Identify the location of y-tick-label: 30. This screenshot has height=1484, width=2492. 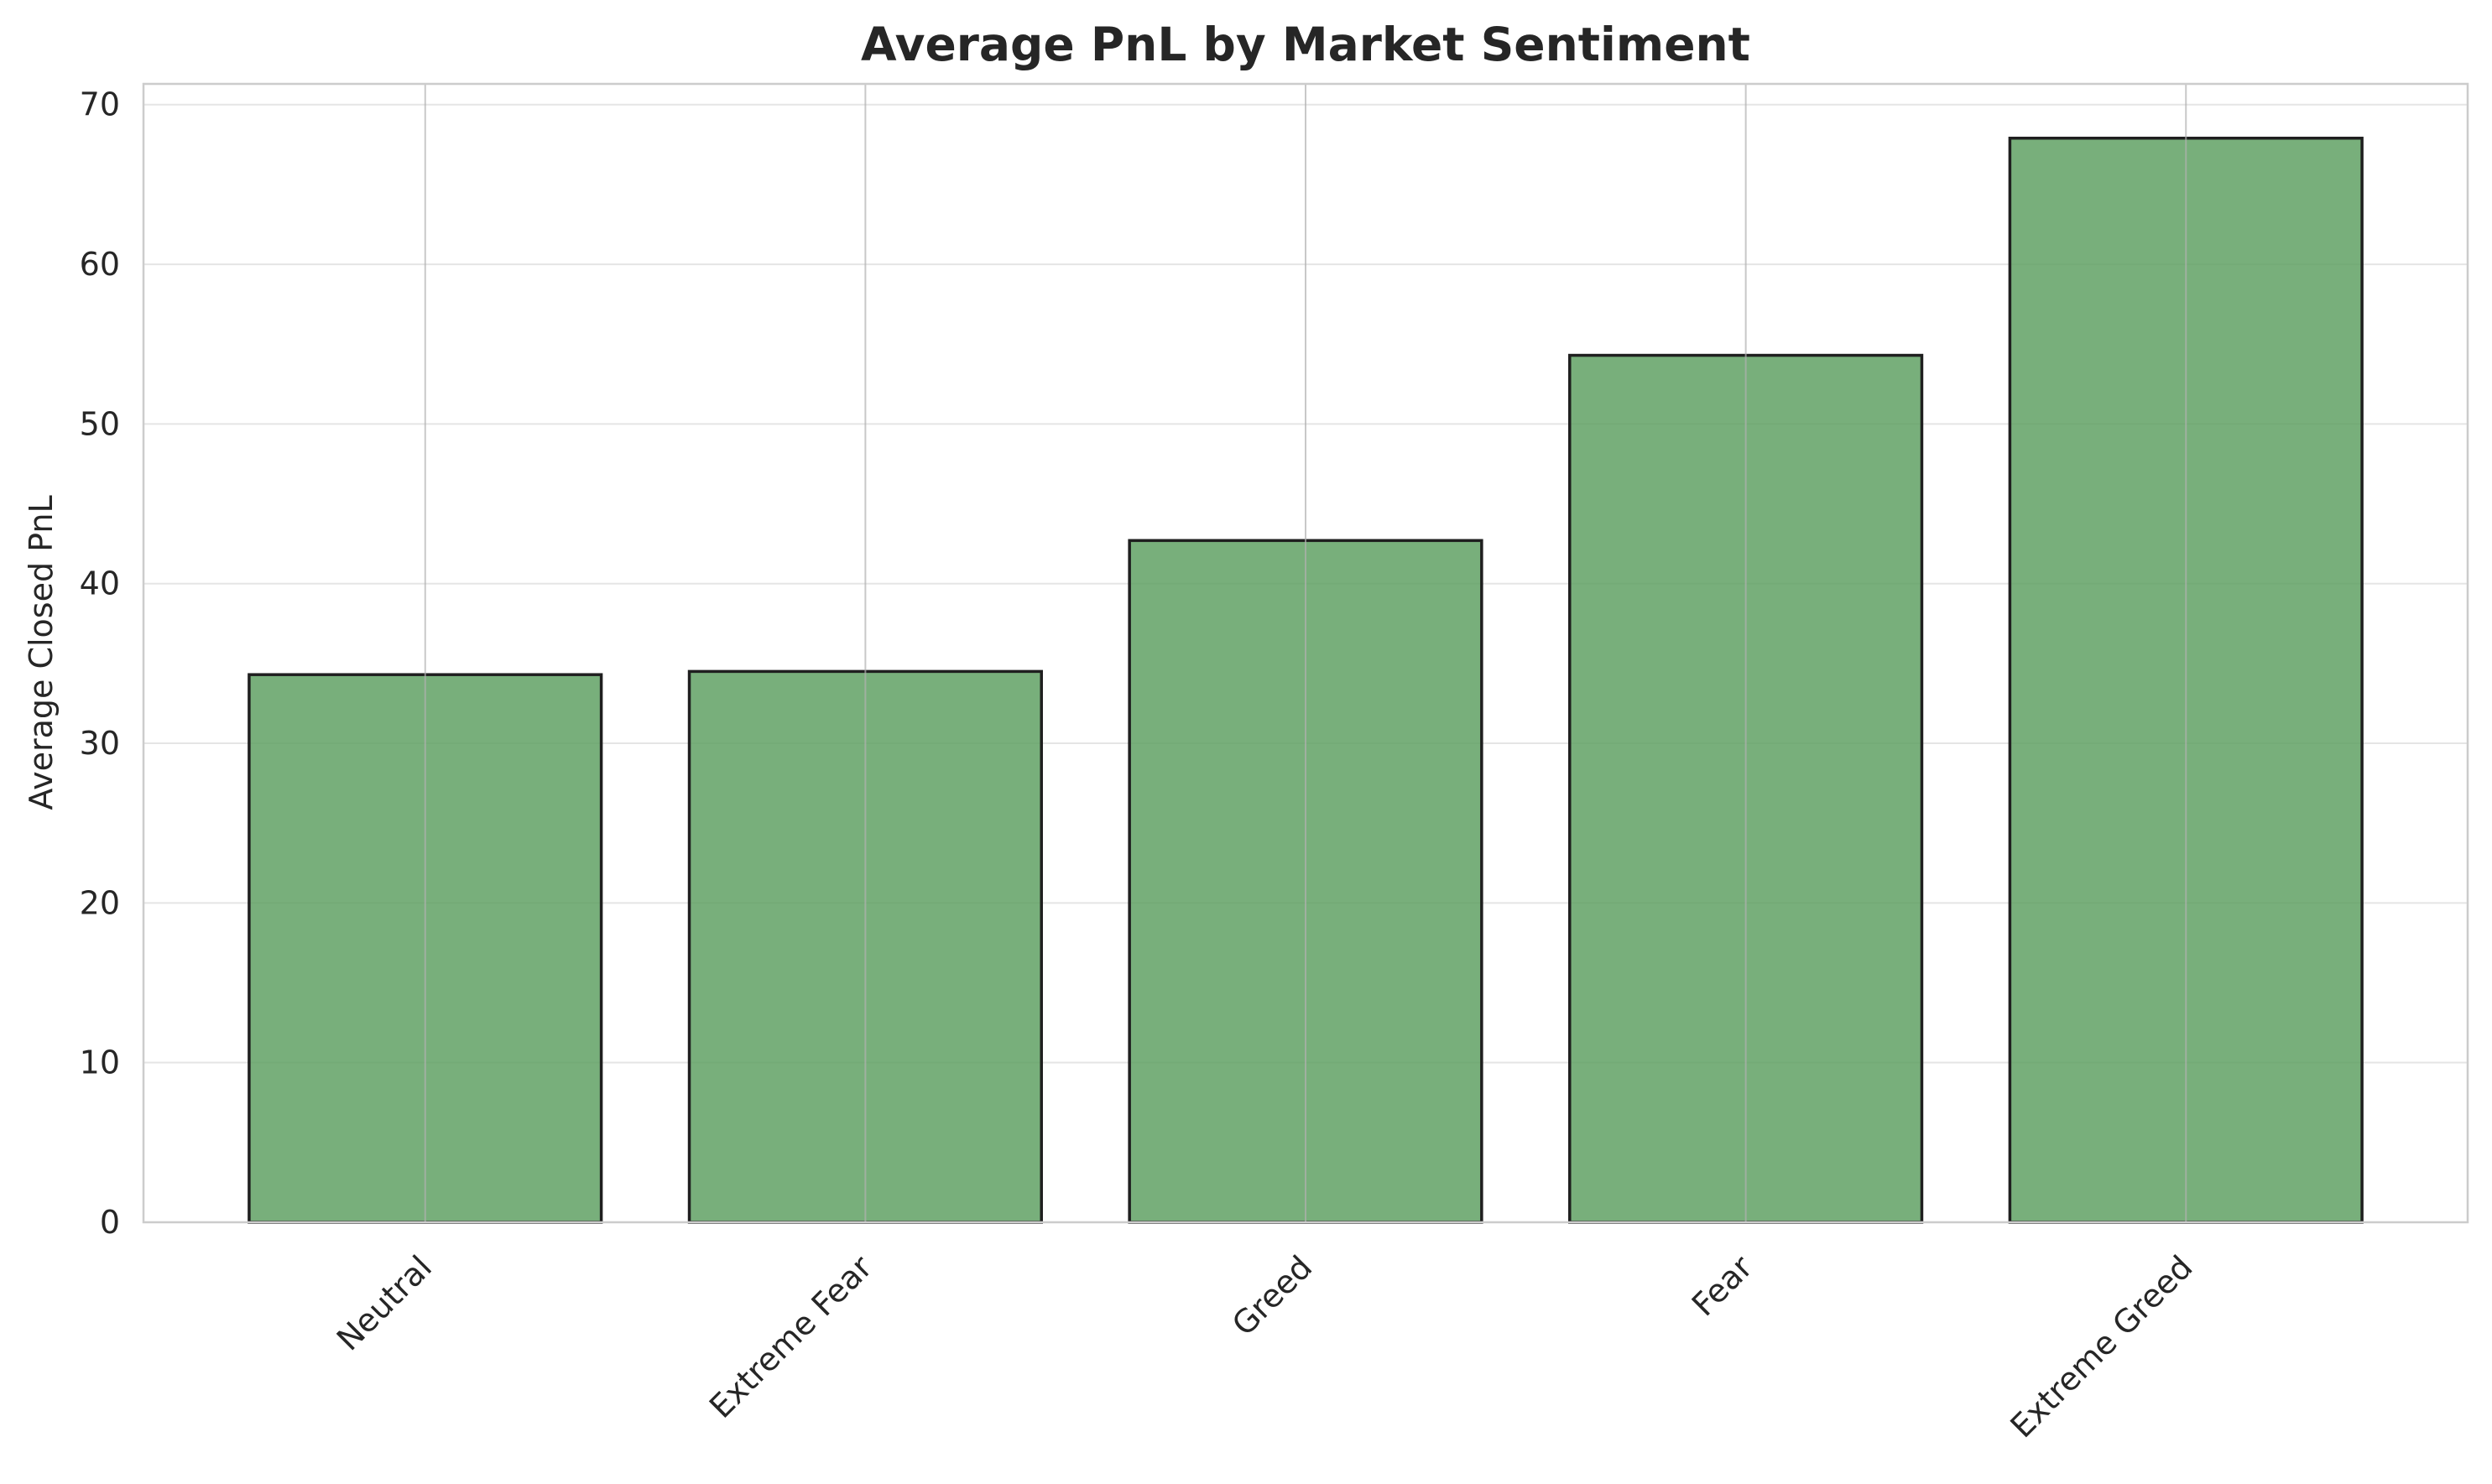
(100, 743).